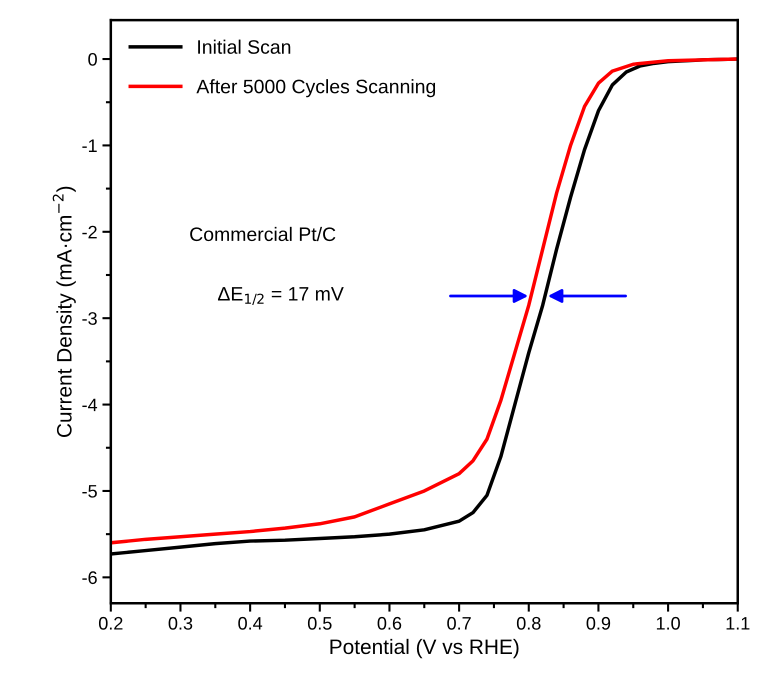 This screenshot has width=759, height=695. I want to click on x-axis-title: Potential (V vs RHE), so click(424, 648).